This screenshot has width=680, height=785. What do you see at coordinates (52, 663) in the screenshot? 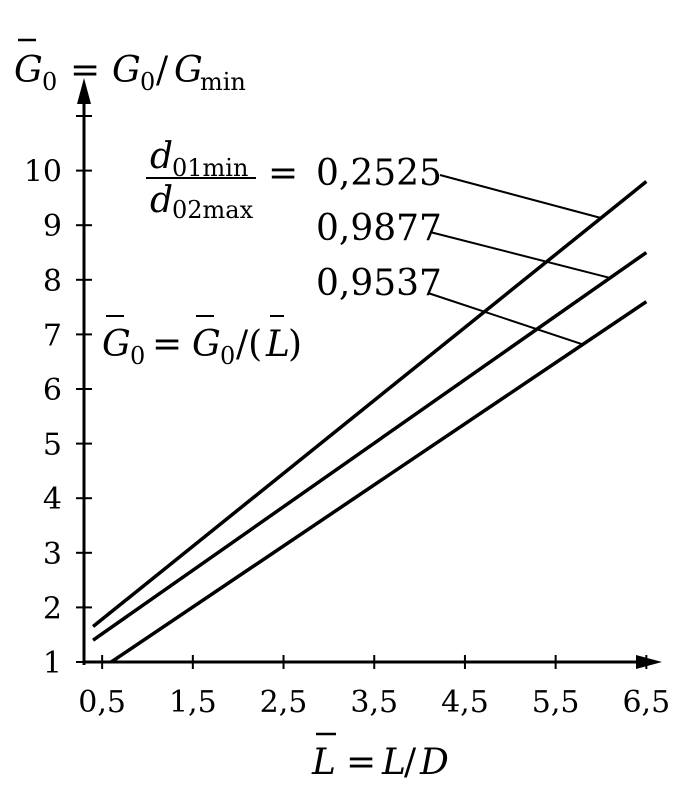
I see `y-tick-label: 1` at bounding box center [52, 663].